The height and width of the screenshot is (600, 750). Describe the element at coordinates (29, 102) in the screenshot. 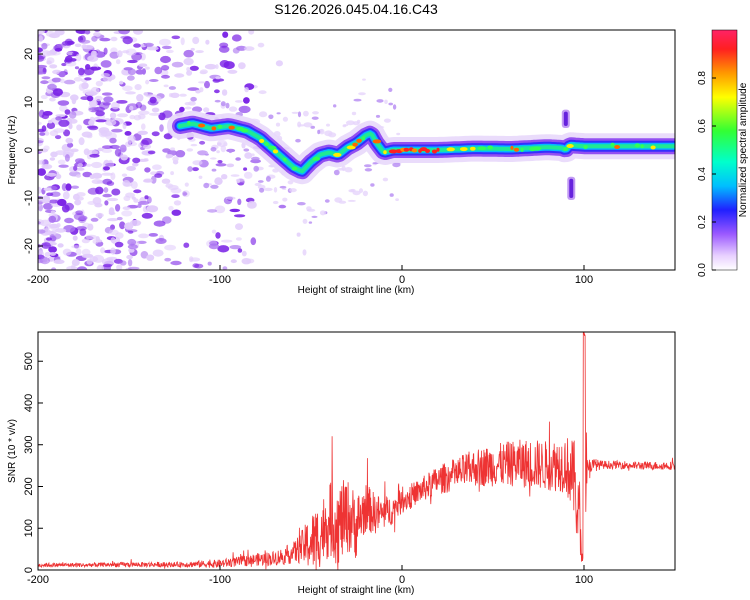

I see `y-tick-label: 10` at that location.